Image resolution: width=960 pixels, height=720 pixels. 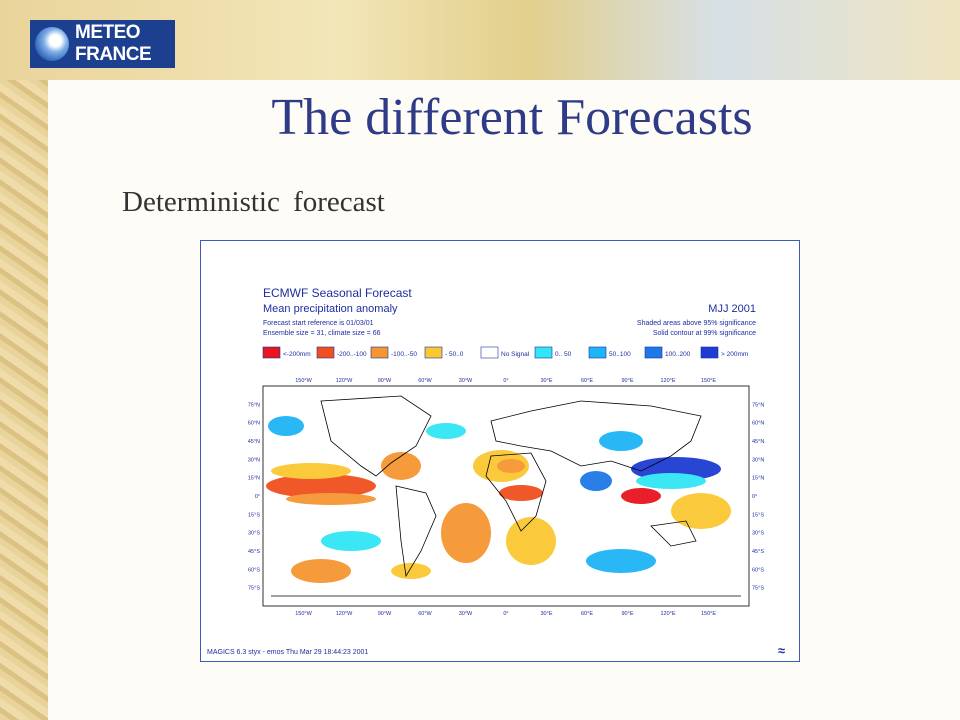 What do you see at coordinates (113, 54) in the screenshot?
I see `logo-text: FRANCE` at bounding box center [113, 54].